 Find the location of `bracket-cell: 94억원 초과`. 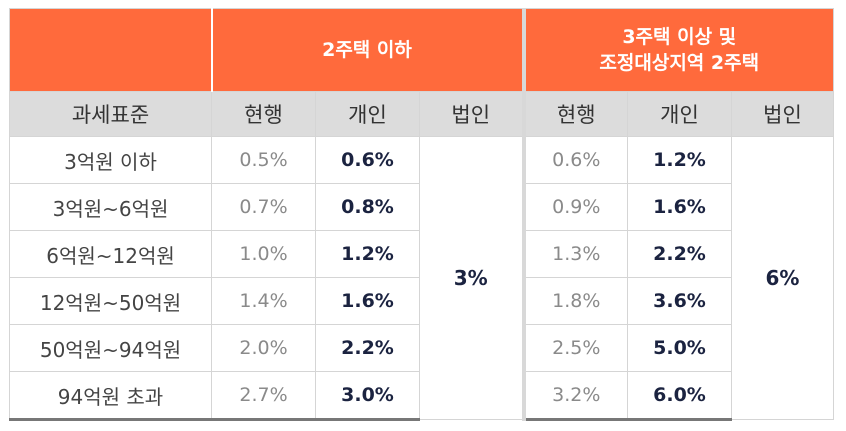

bracket-cell: 94억원 초과 is located at coordinates (110, 396).